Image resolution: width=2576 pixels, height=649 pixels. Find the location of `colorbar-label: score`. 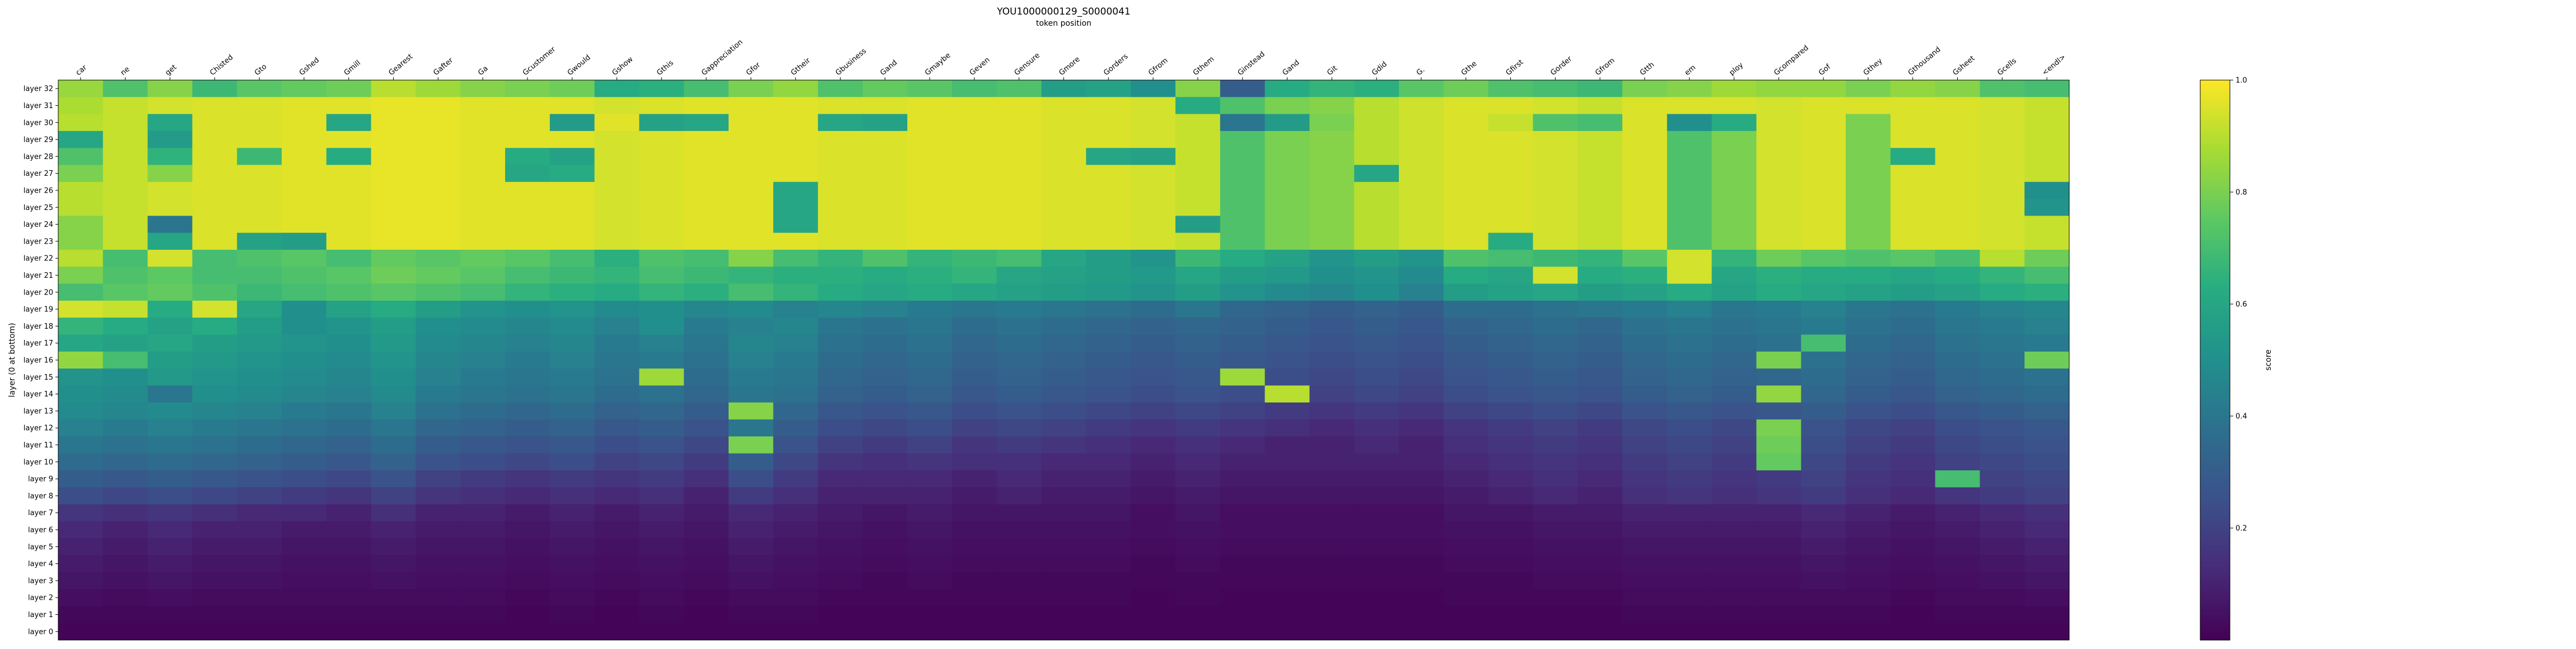

colorbar-label: score is located at coordinates (2269, 360).